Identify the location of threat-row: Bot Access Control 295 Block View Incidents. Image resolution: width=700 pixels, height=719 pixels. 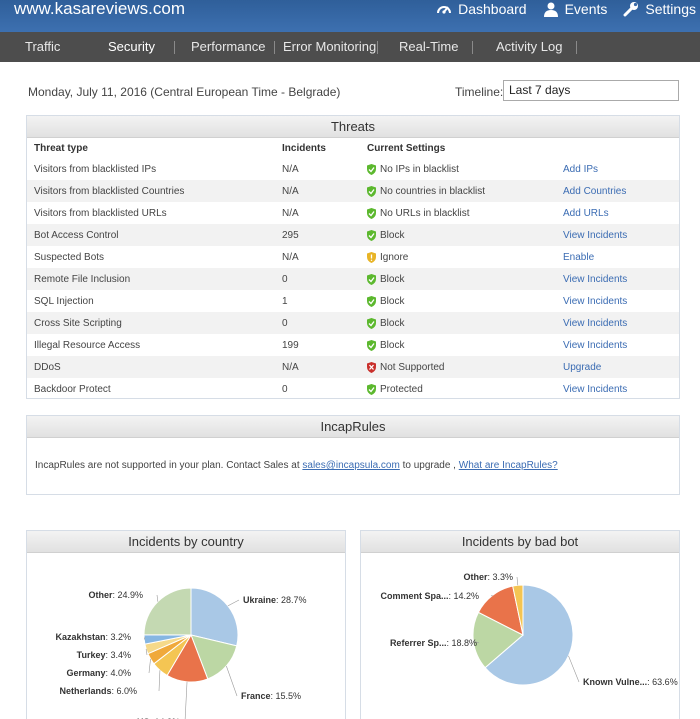
(353, 235).